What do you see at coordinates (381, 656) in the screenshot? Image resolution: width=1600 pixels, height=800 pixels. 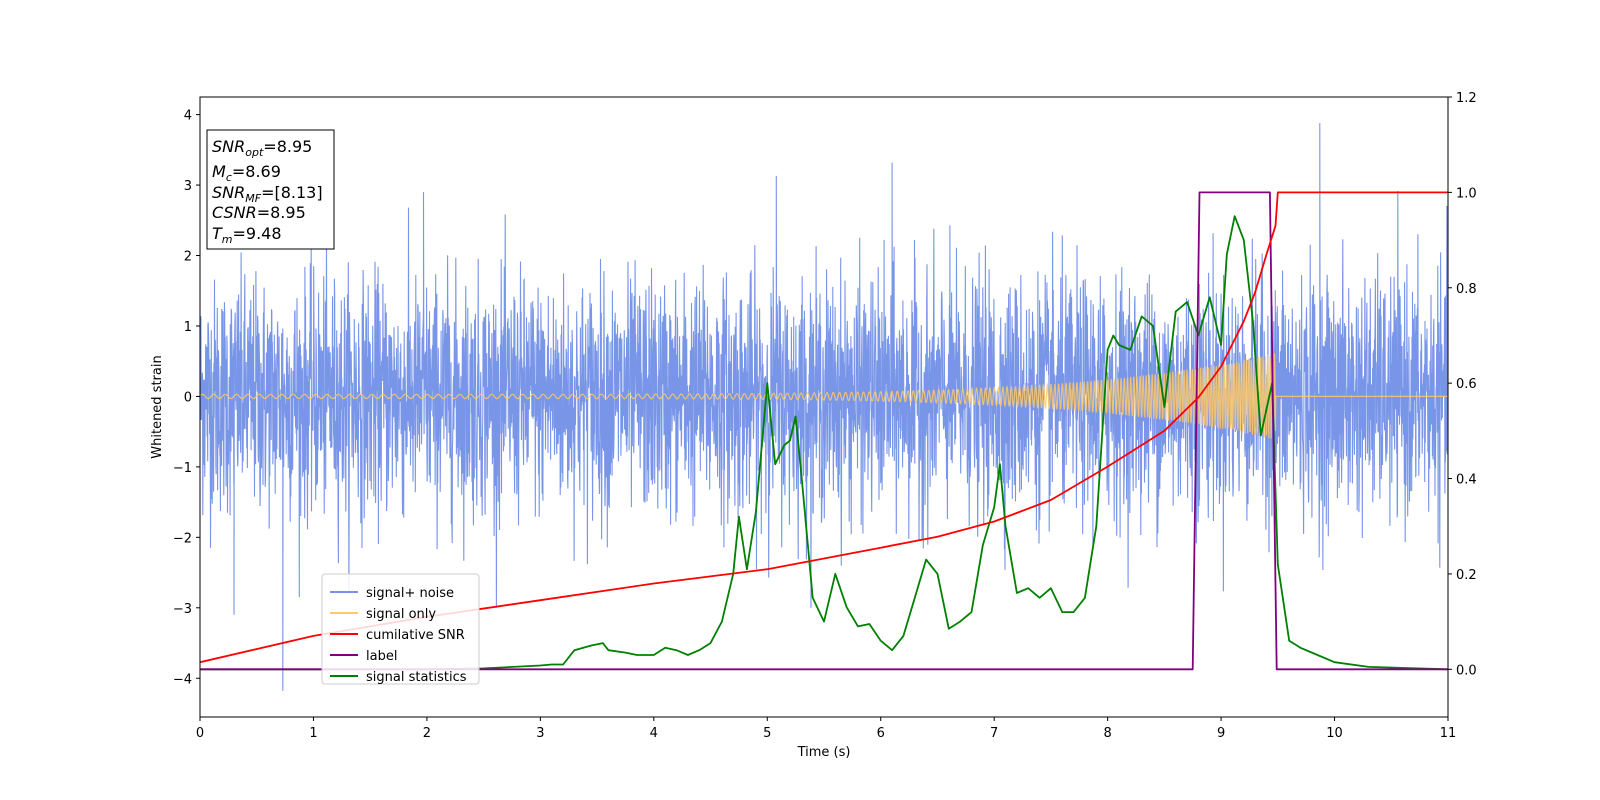 I see `legend-entry: label` at bounding box center [381, 656].